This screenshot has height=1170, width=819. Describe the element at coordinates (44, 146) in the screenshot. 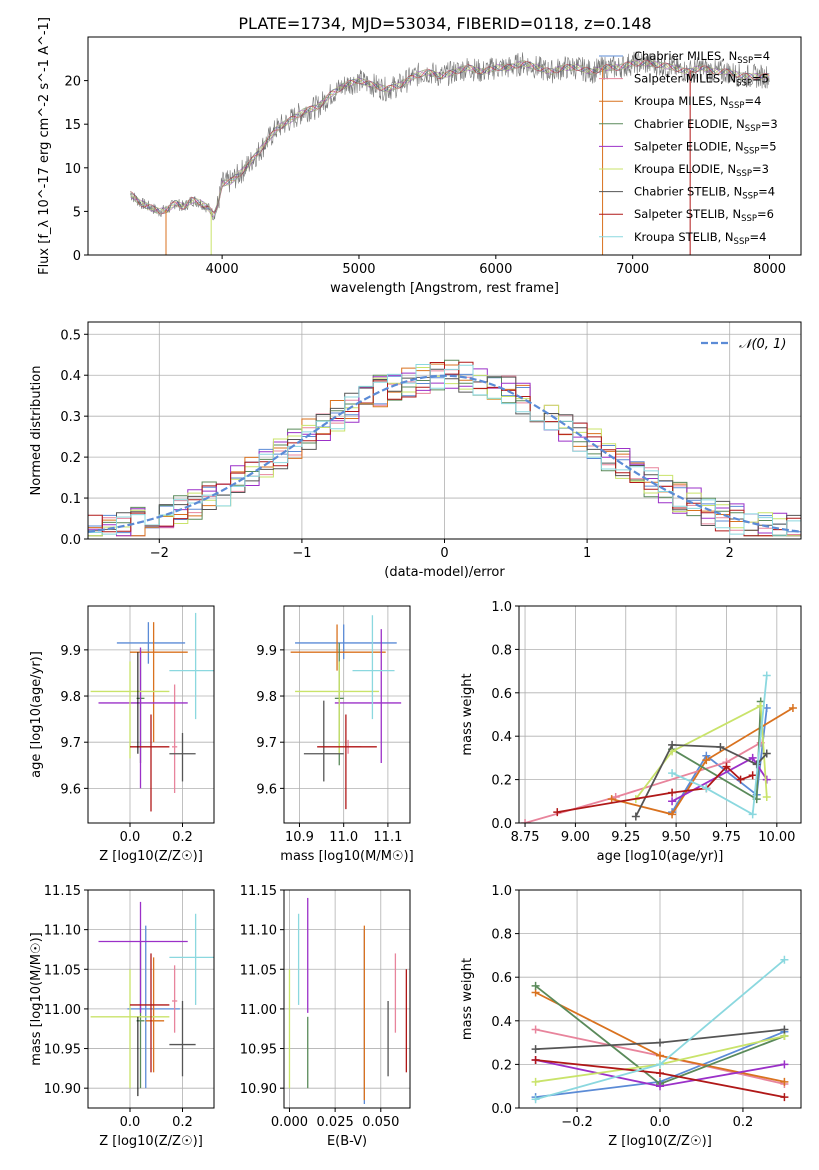

I see `y-axis-label: Flux [f_λ 10^-17 erg cm^-2 s^-1 A^-1]` at that location.